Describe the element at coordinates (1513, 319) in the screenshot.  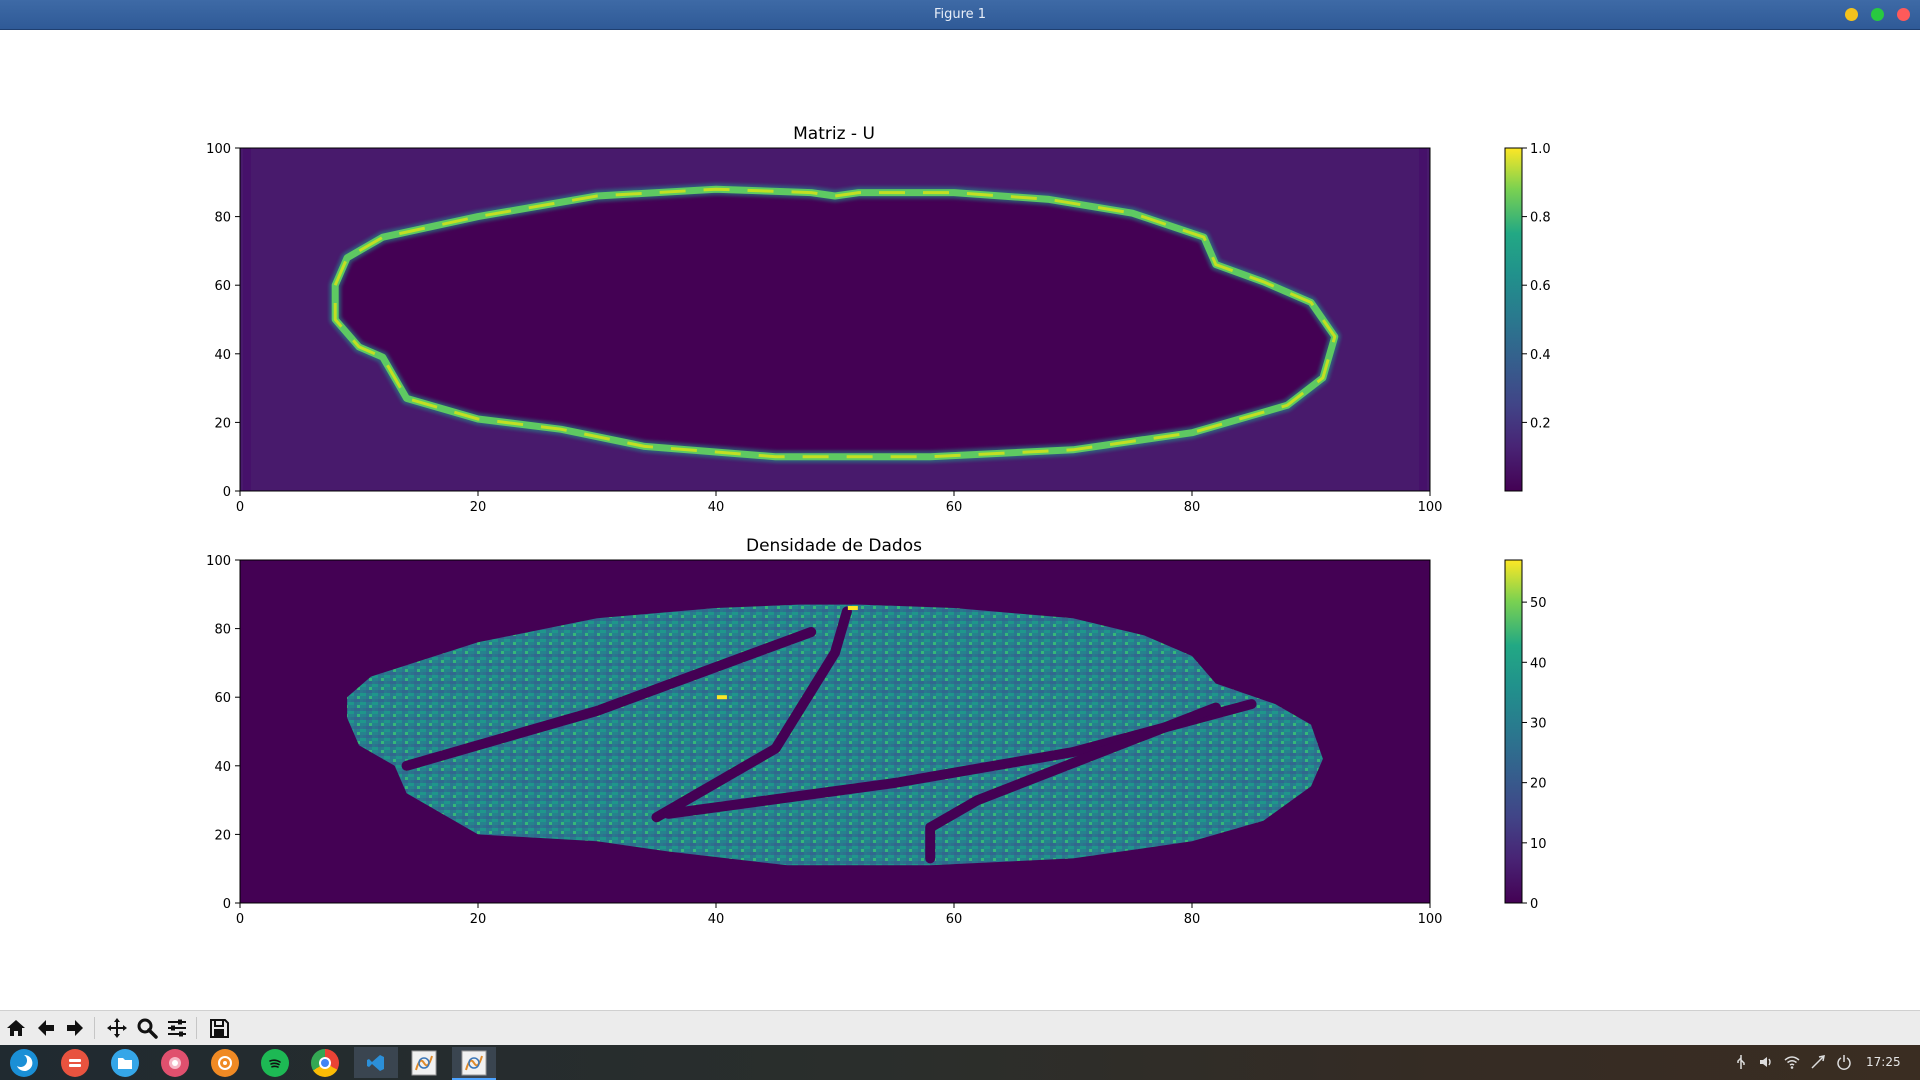
I see `umatrix-colorbar` at that location.